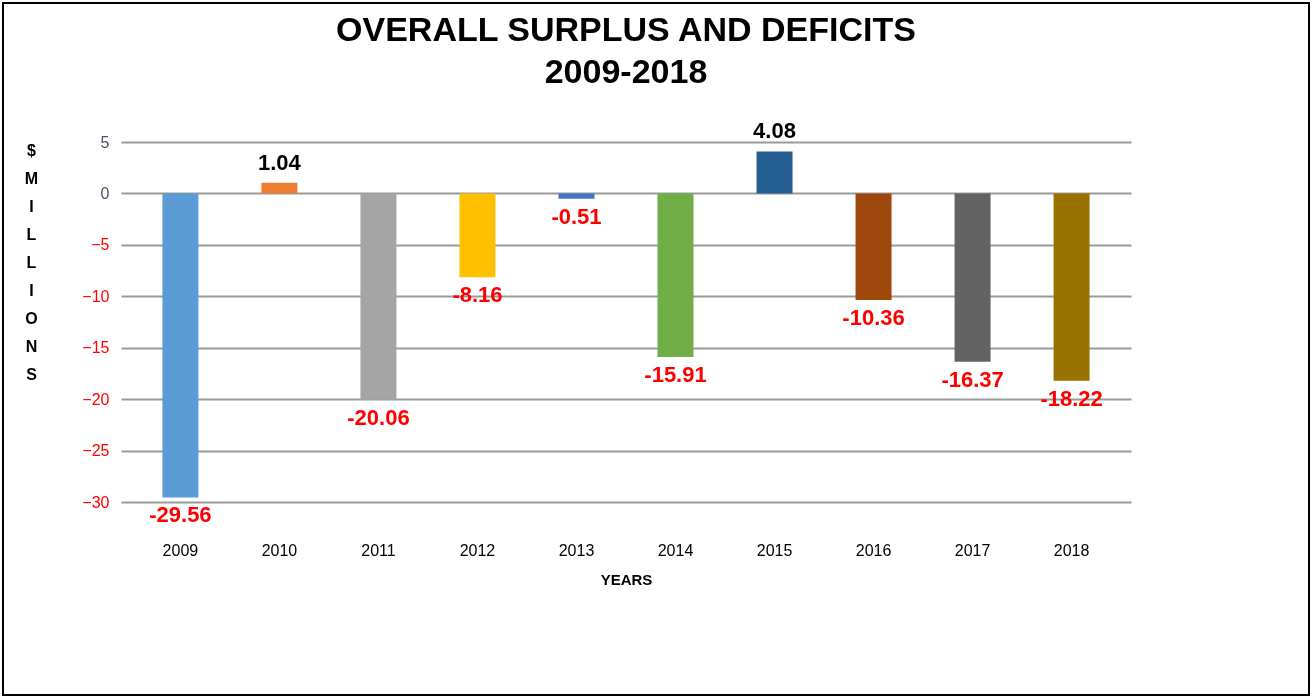 Image resolution: width=1312 pixels, height=698 pixels. I want to click on y-tick-label: −30, so click(96, 502).